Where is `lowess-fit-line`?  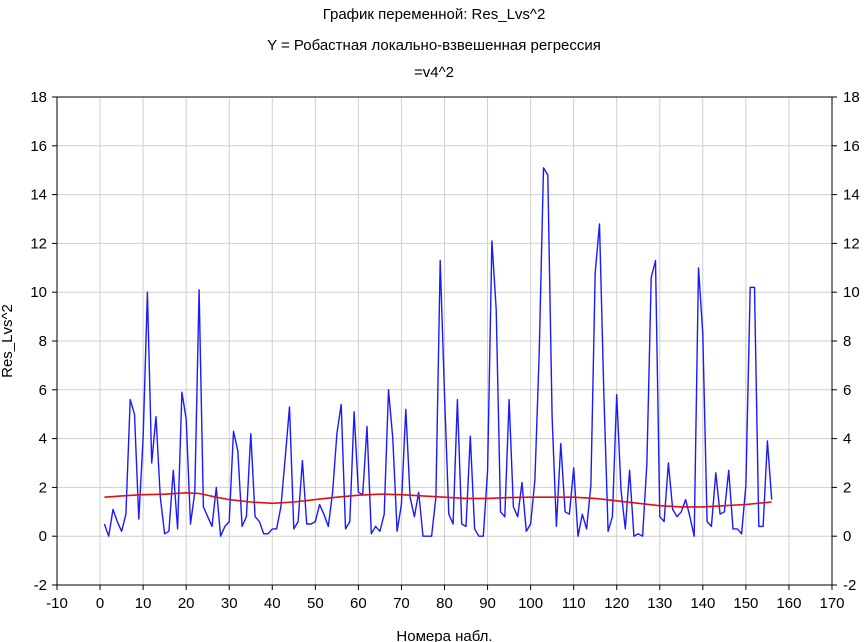
lowess-fit-line is located at coordinates (438, 499).